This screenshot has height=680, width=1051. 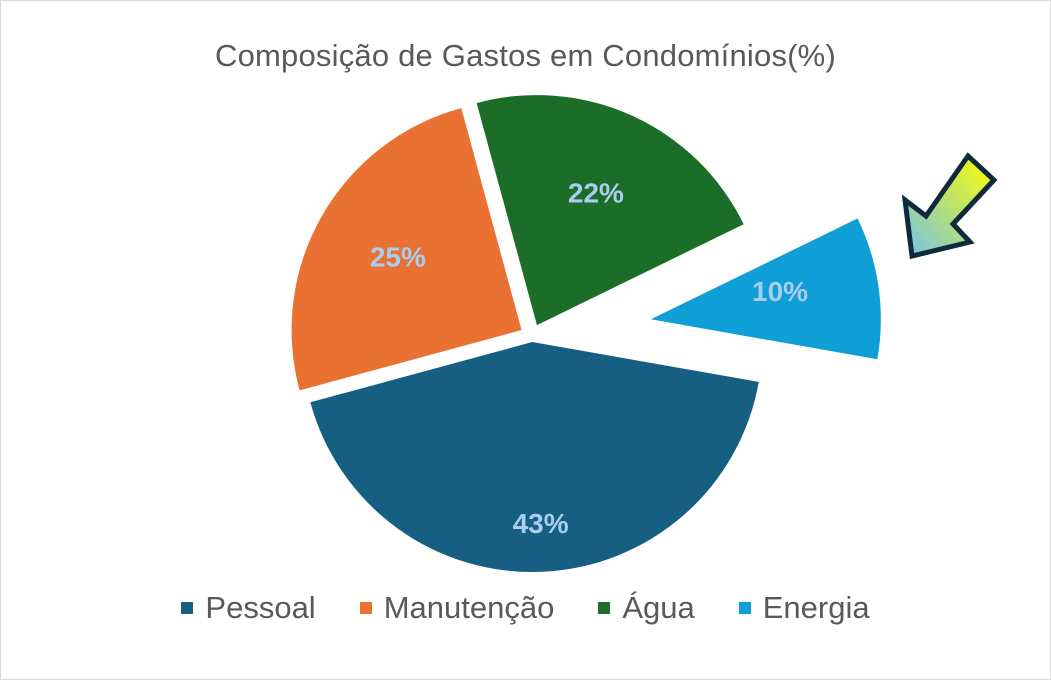 I want to click on pie-slice-pessoal, so click(x=534, y=456).